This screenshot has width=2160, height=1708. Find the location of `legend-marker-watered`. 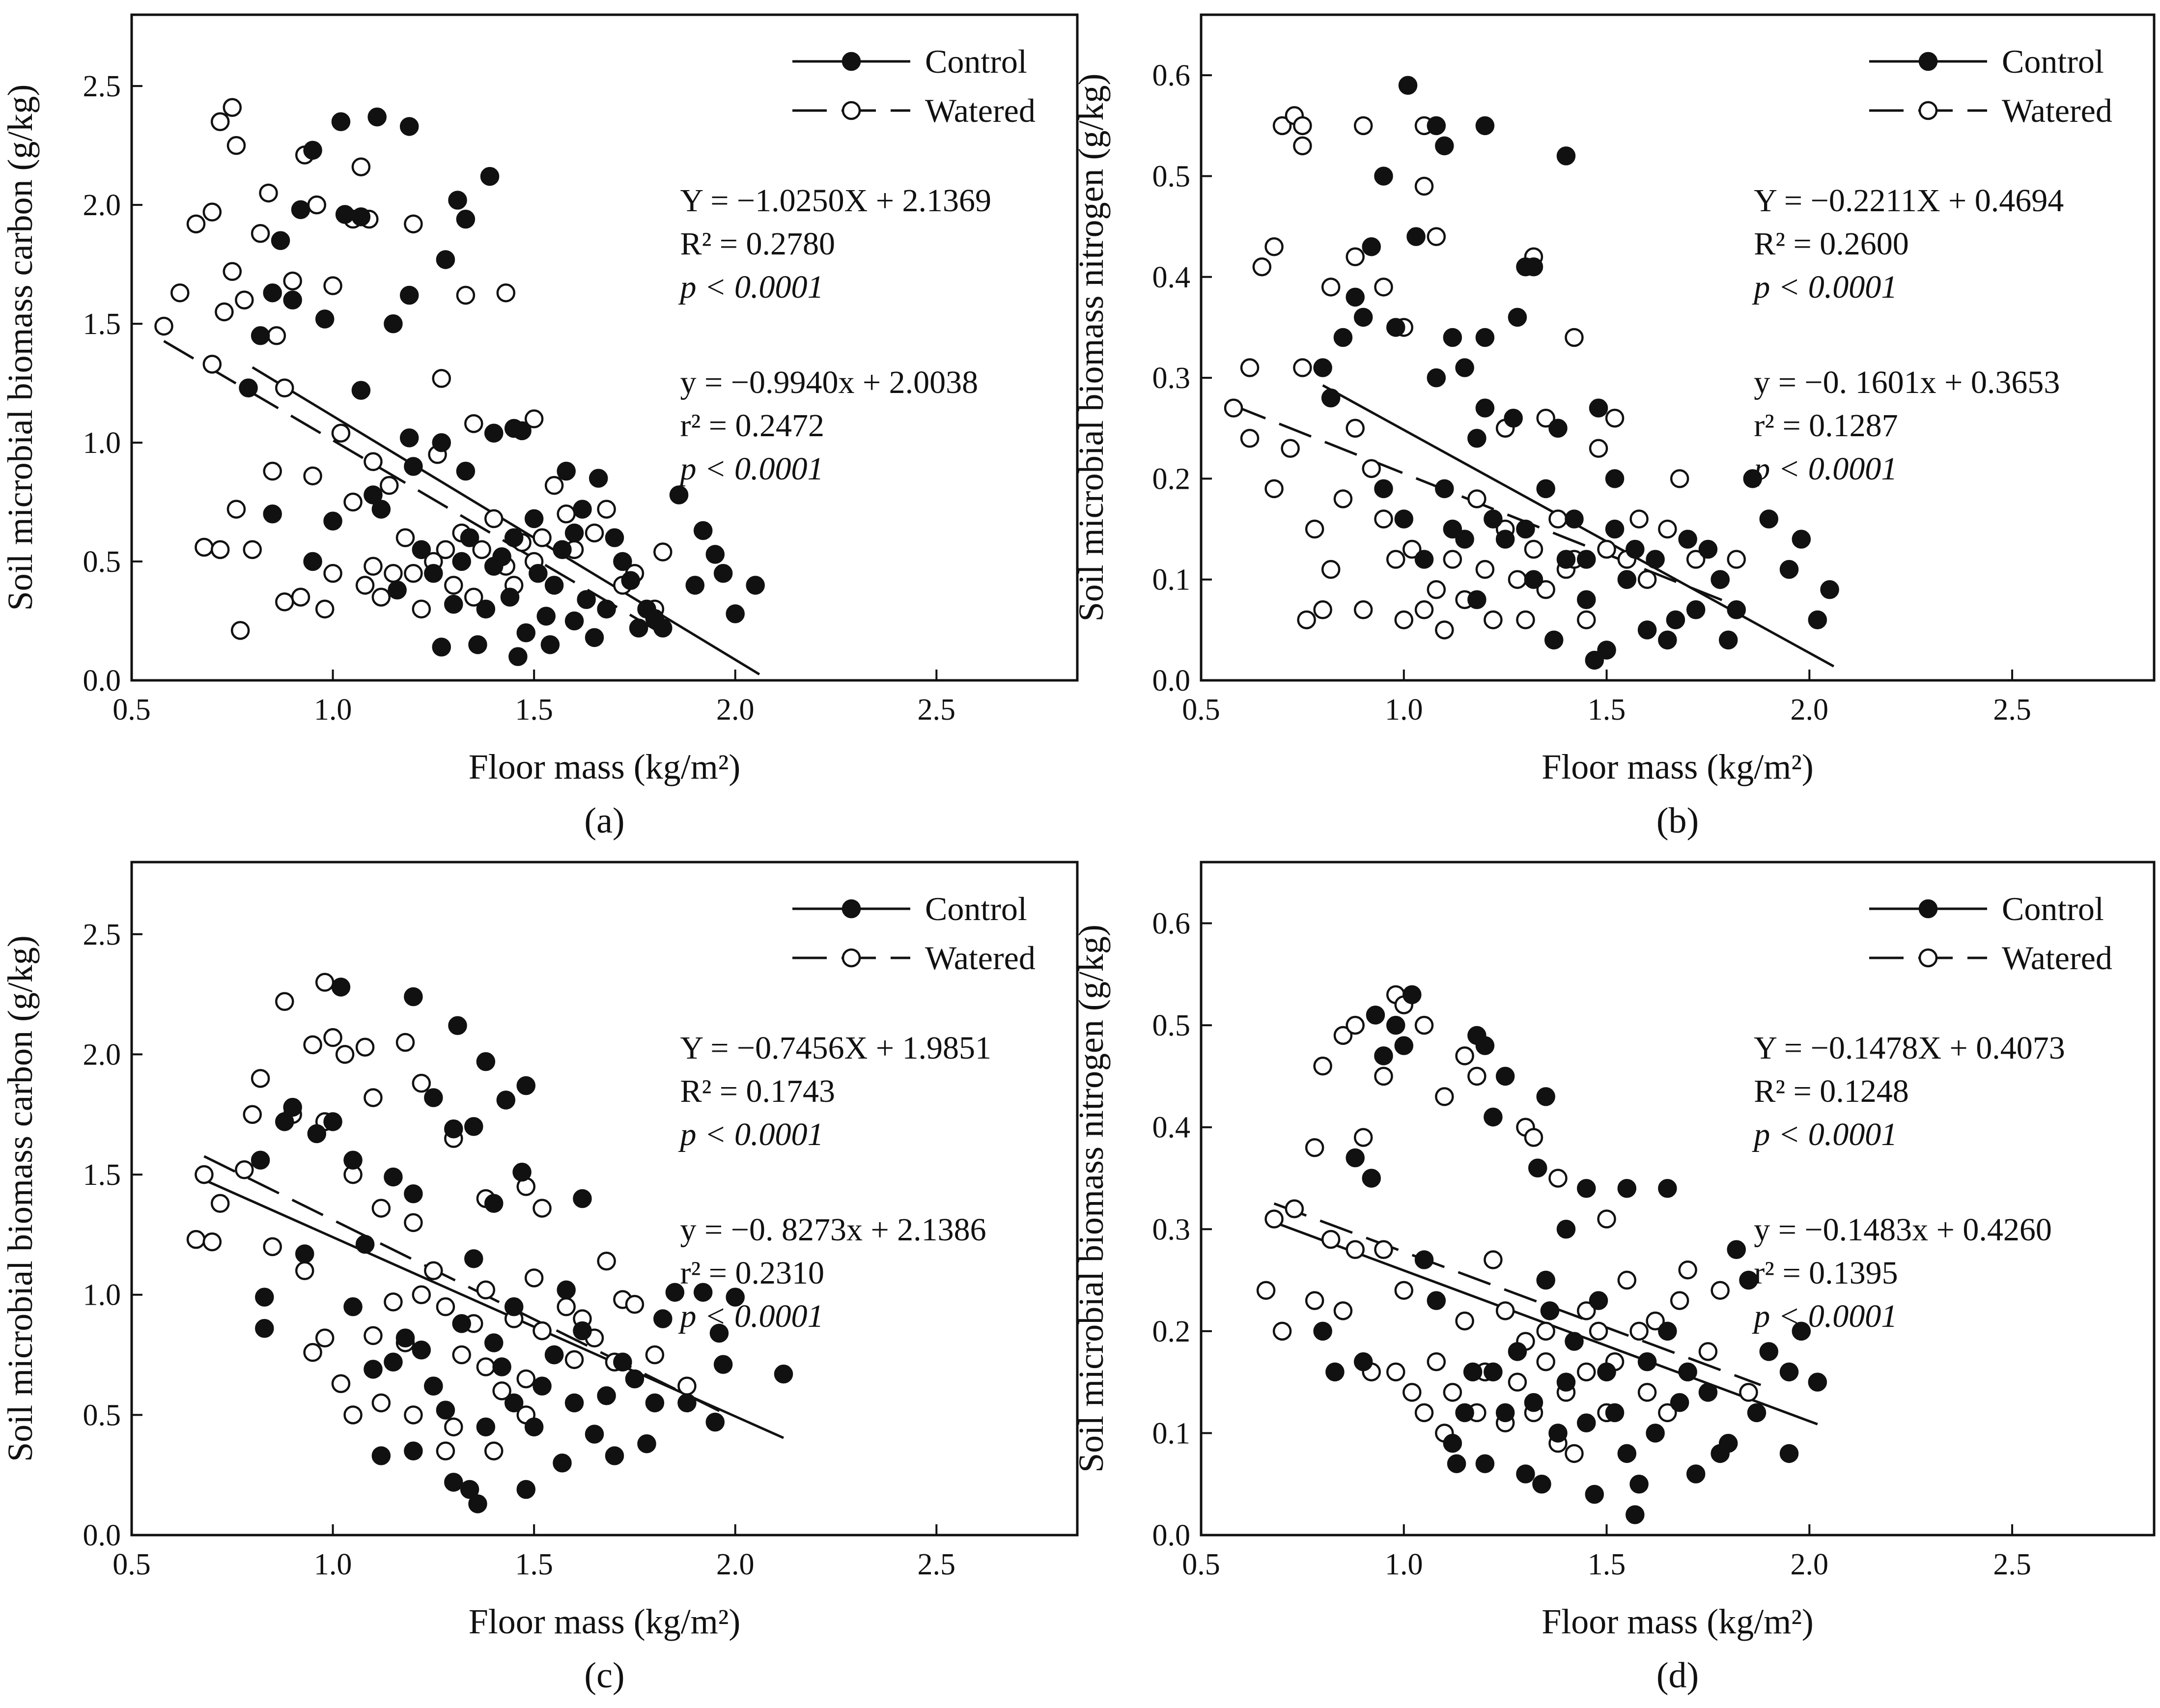

legend-marker-watered is located at coordinates (1928, 958).